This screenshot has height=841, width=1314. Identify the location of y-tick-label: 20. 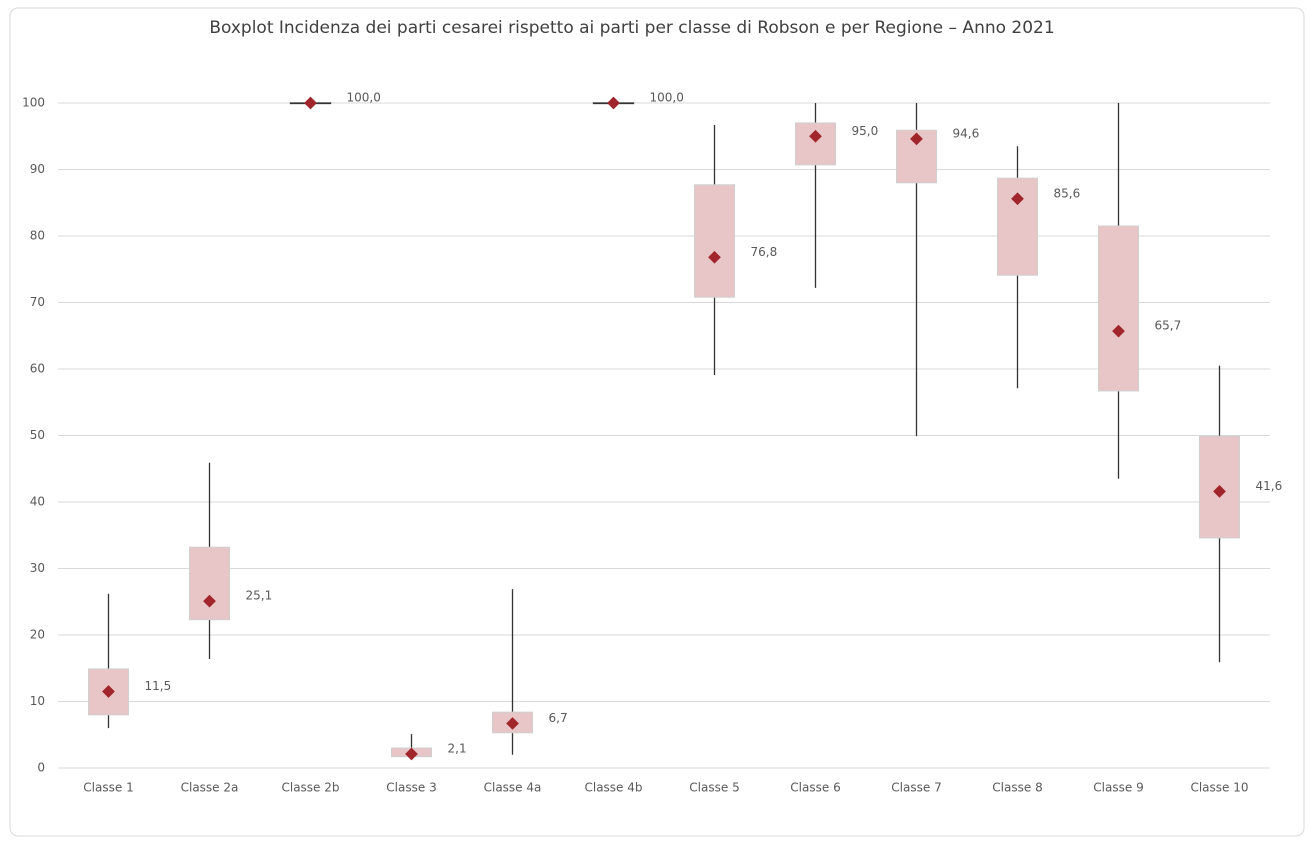
(37, 635).